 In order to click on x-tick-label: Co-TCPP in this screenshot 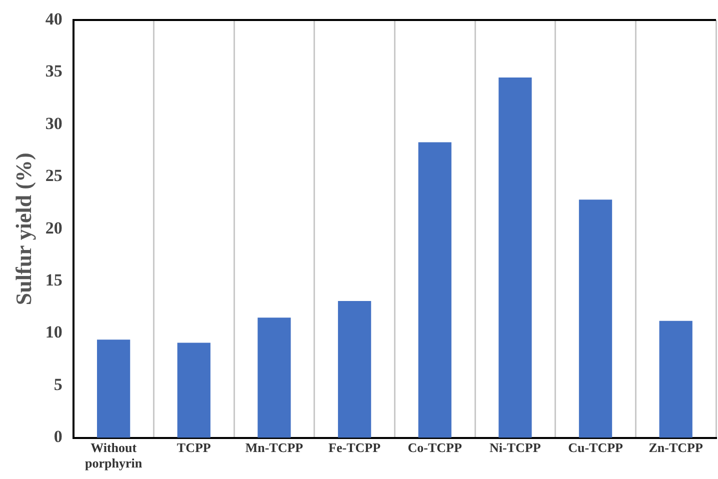, I will do `click(435, 447)`.